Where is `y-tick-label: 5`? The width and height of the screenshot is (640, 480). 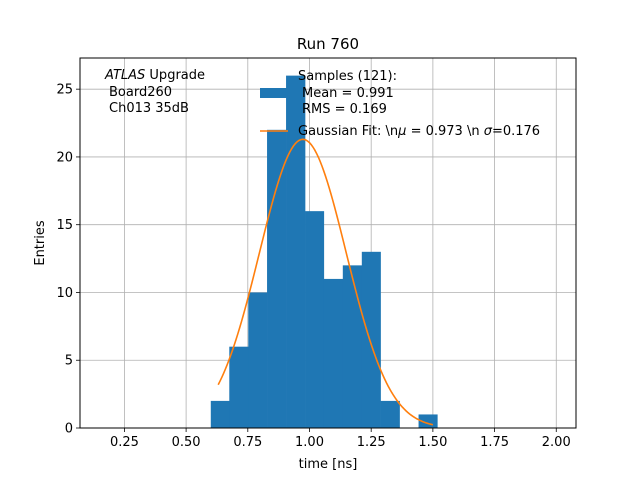
y-tick-label: 5 is located at coordinates (69, 361).